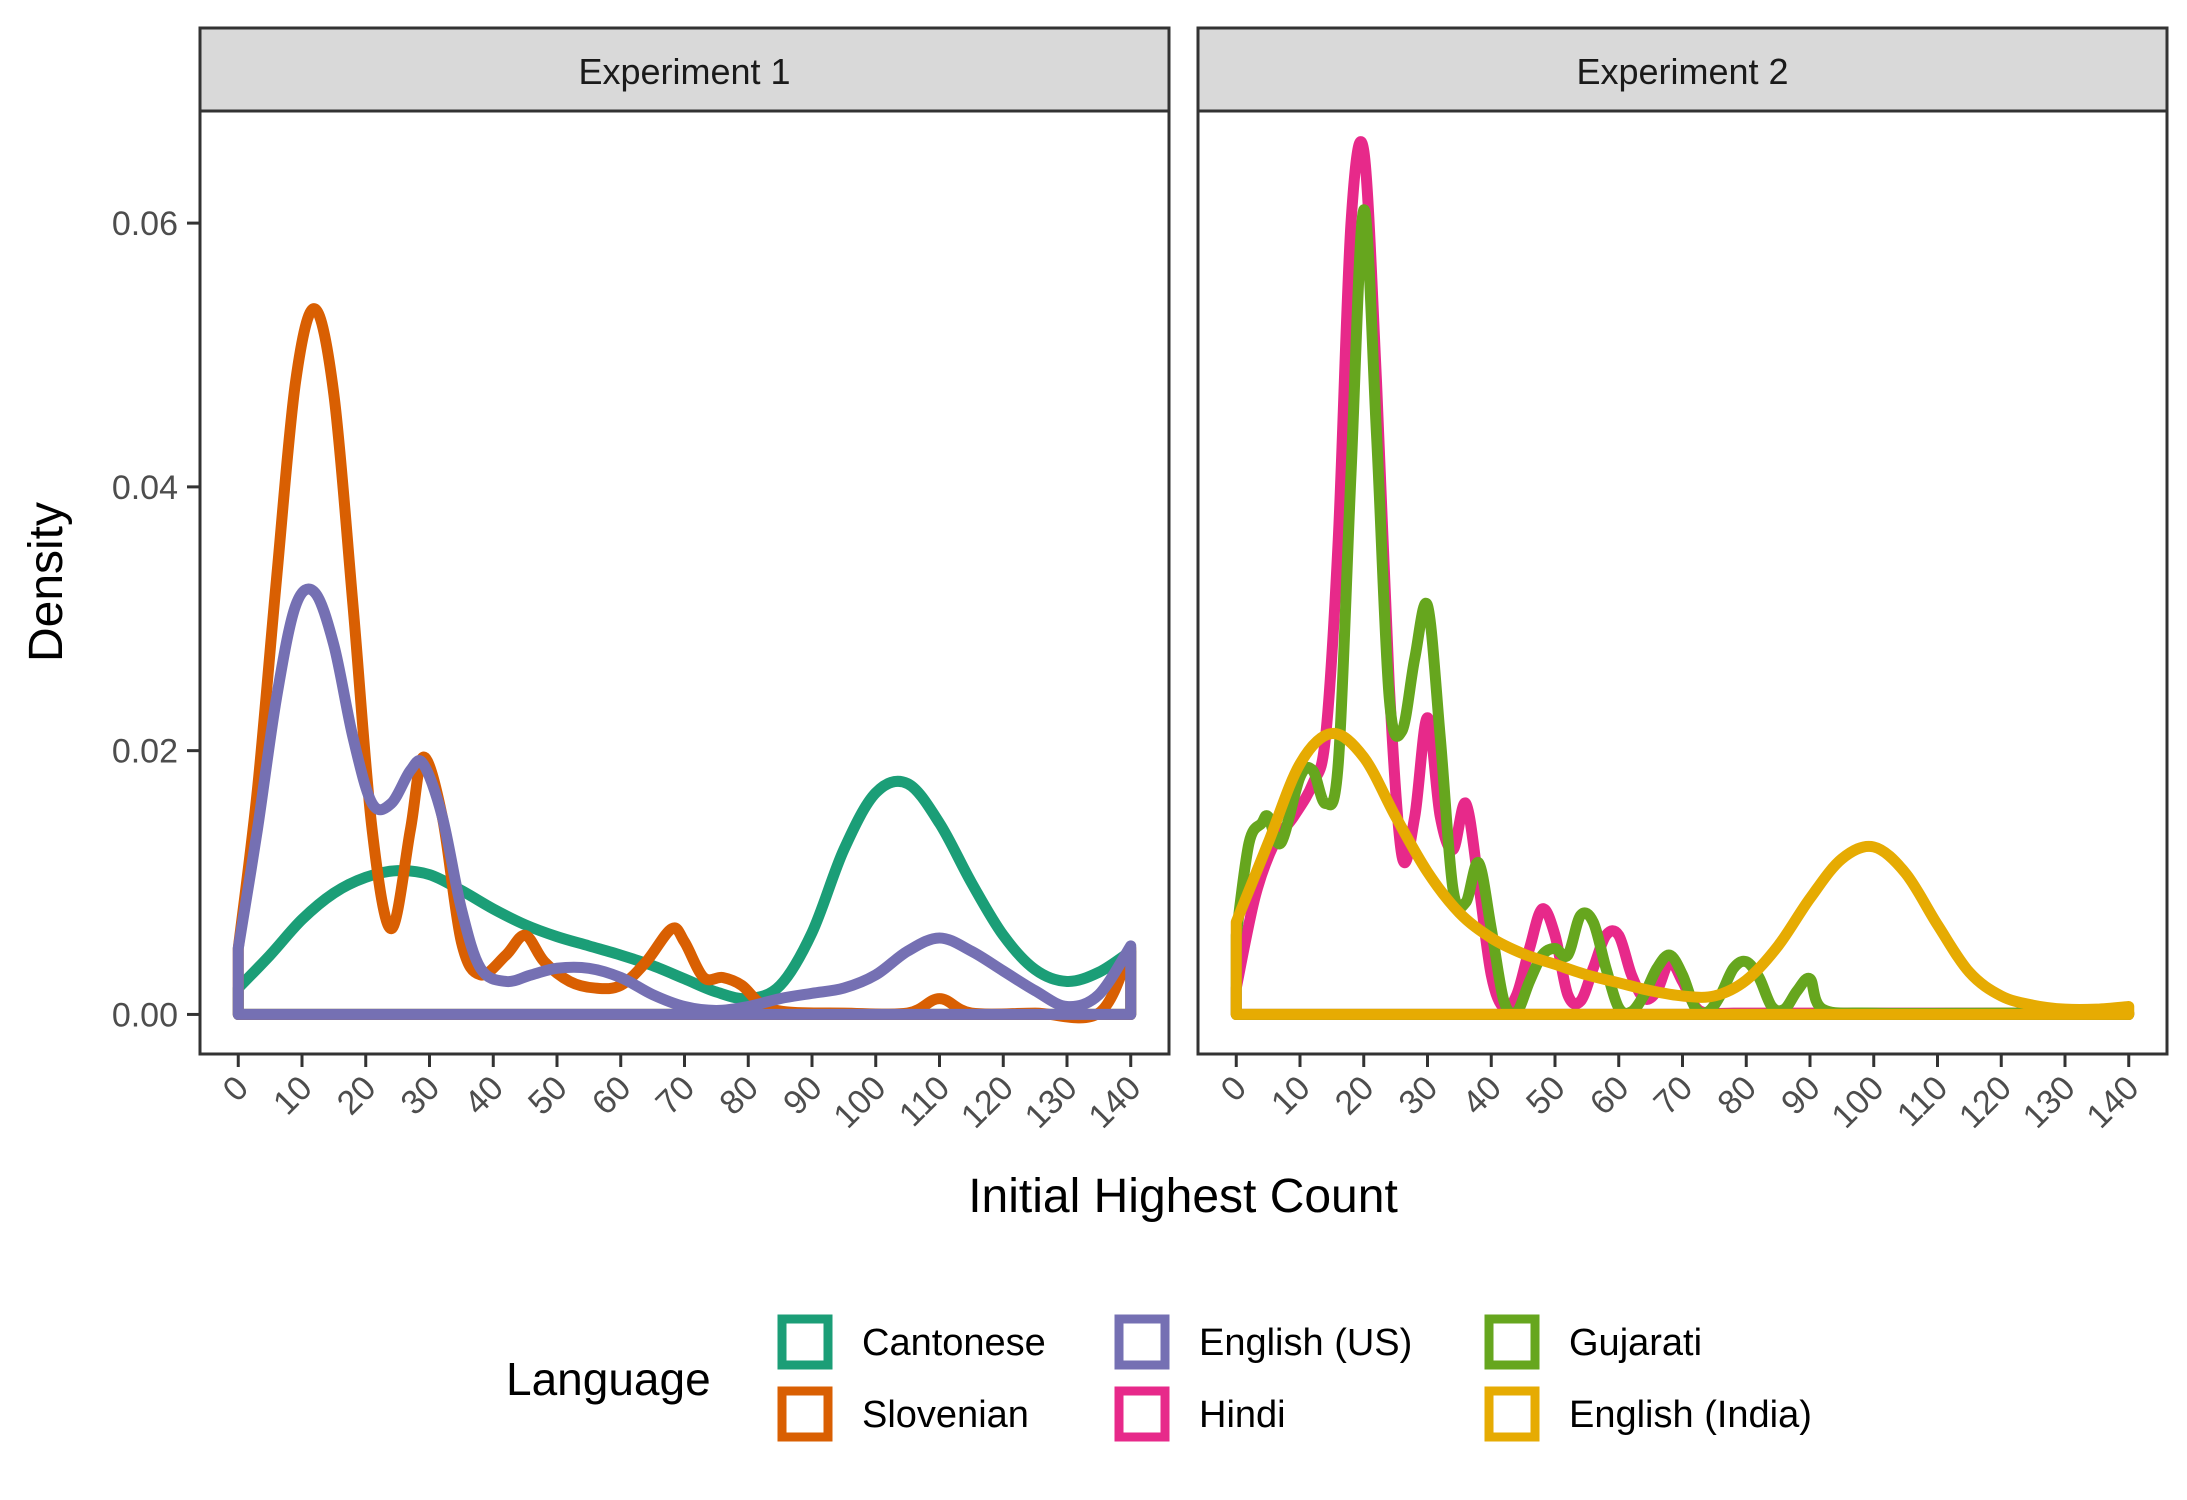 The image size is (2187, 1500). Describe the element at coordinates (1512, 1414) in the screenshot. I see `legend-key-english-india` at that location.